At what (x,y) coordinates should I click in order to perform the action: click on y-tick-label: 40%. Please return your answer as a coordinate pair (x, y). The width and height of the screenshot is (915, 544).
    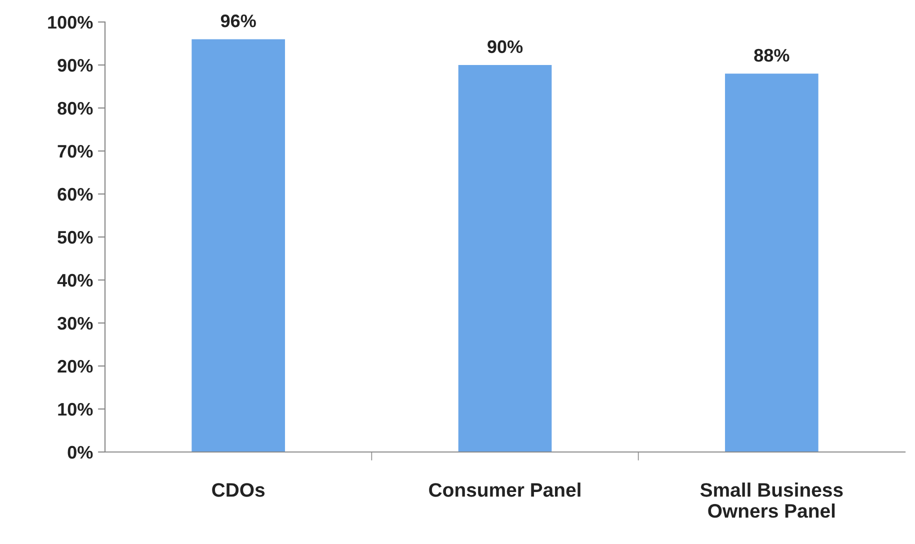
    Looking at the image, I should click on (75, 280).